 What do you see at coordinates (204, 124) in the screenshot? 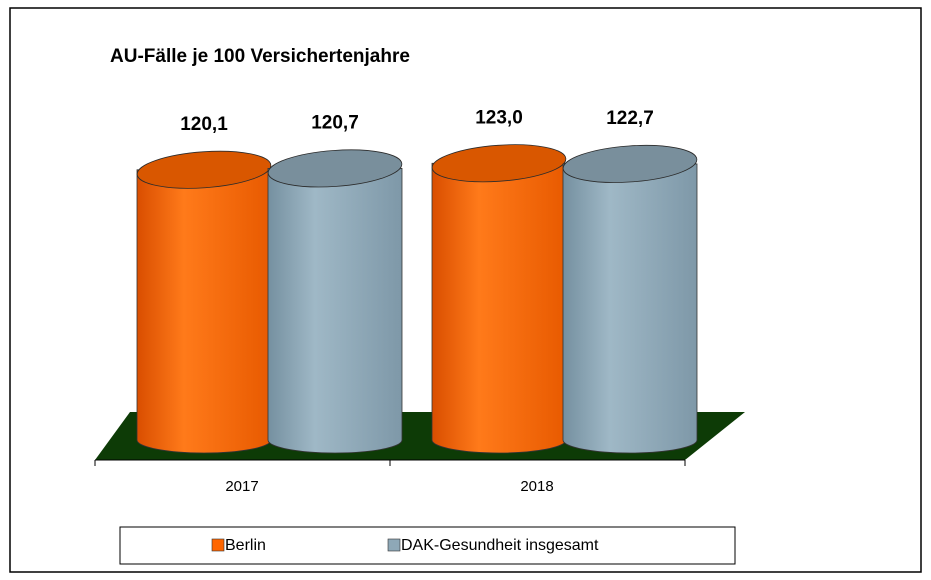
I see `value-label: 120,1` at bounding box center [204, 124].